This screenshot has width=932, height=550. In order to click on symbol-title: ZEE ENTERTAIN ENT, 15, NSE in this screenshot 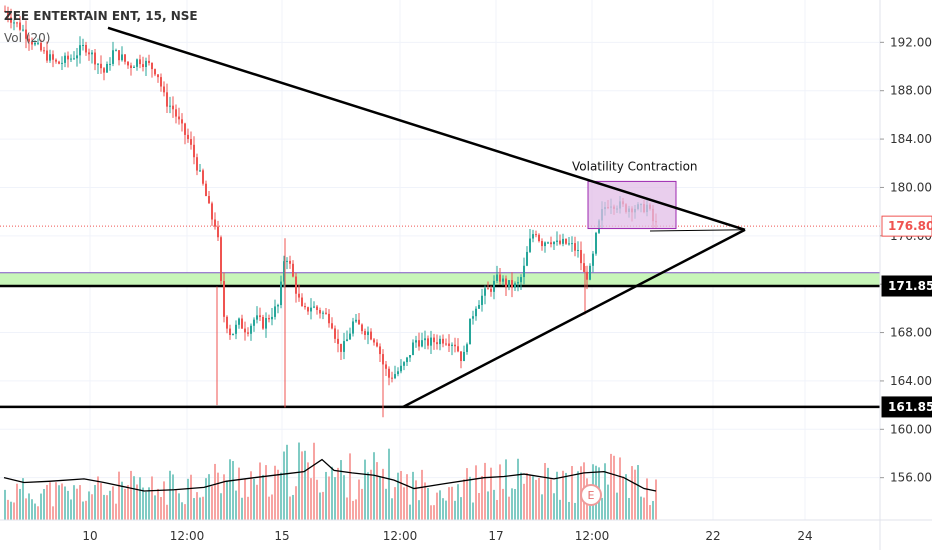, I will do `click(101, 16)`.